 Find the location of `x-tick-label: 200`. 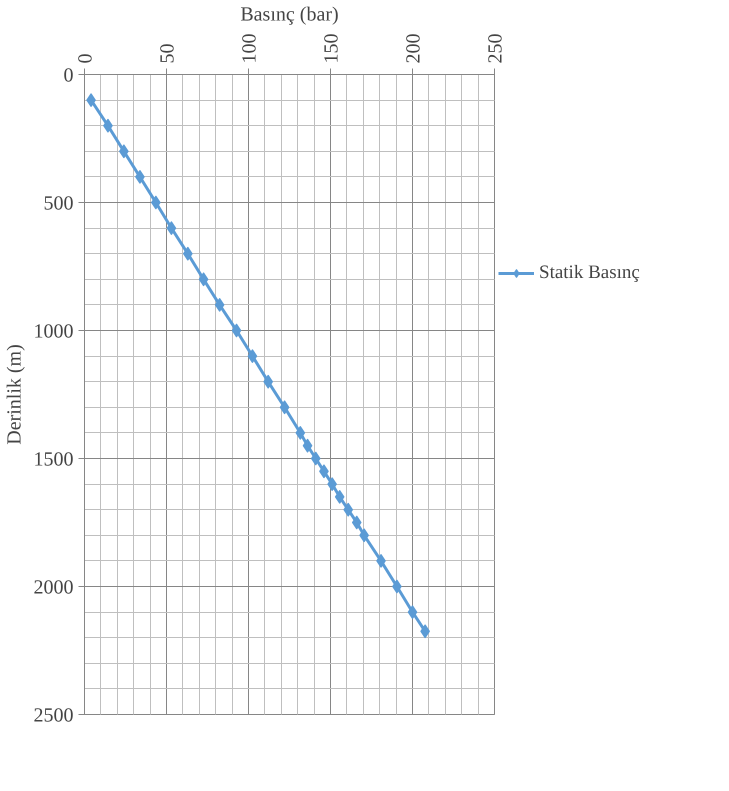

x-tick-label: 200 is located at coordinates (413, 49).